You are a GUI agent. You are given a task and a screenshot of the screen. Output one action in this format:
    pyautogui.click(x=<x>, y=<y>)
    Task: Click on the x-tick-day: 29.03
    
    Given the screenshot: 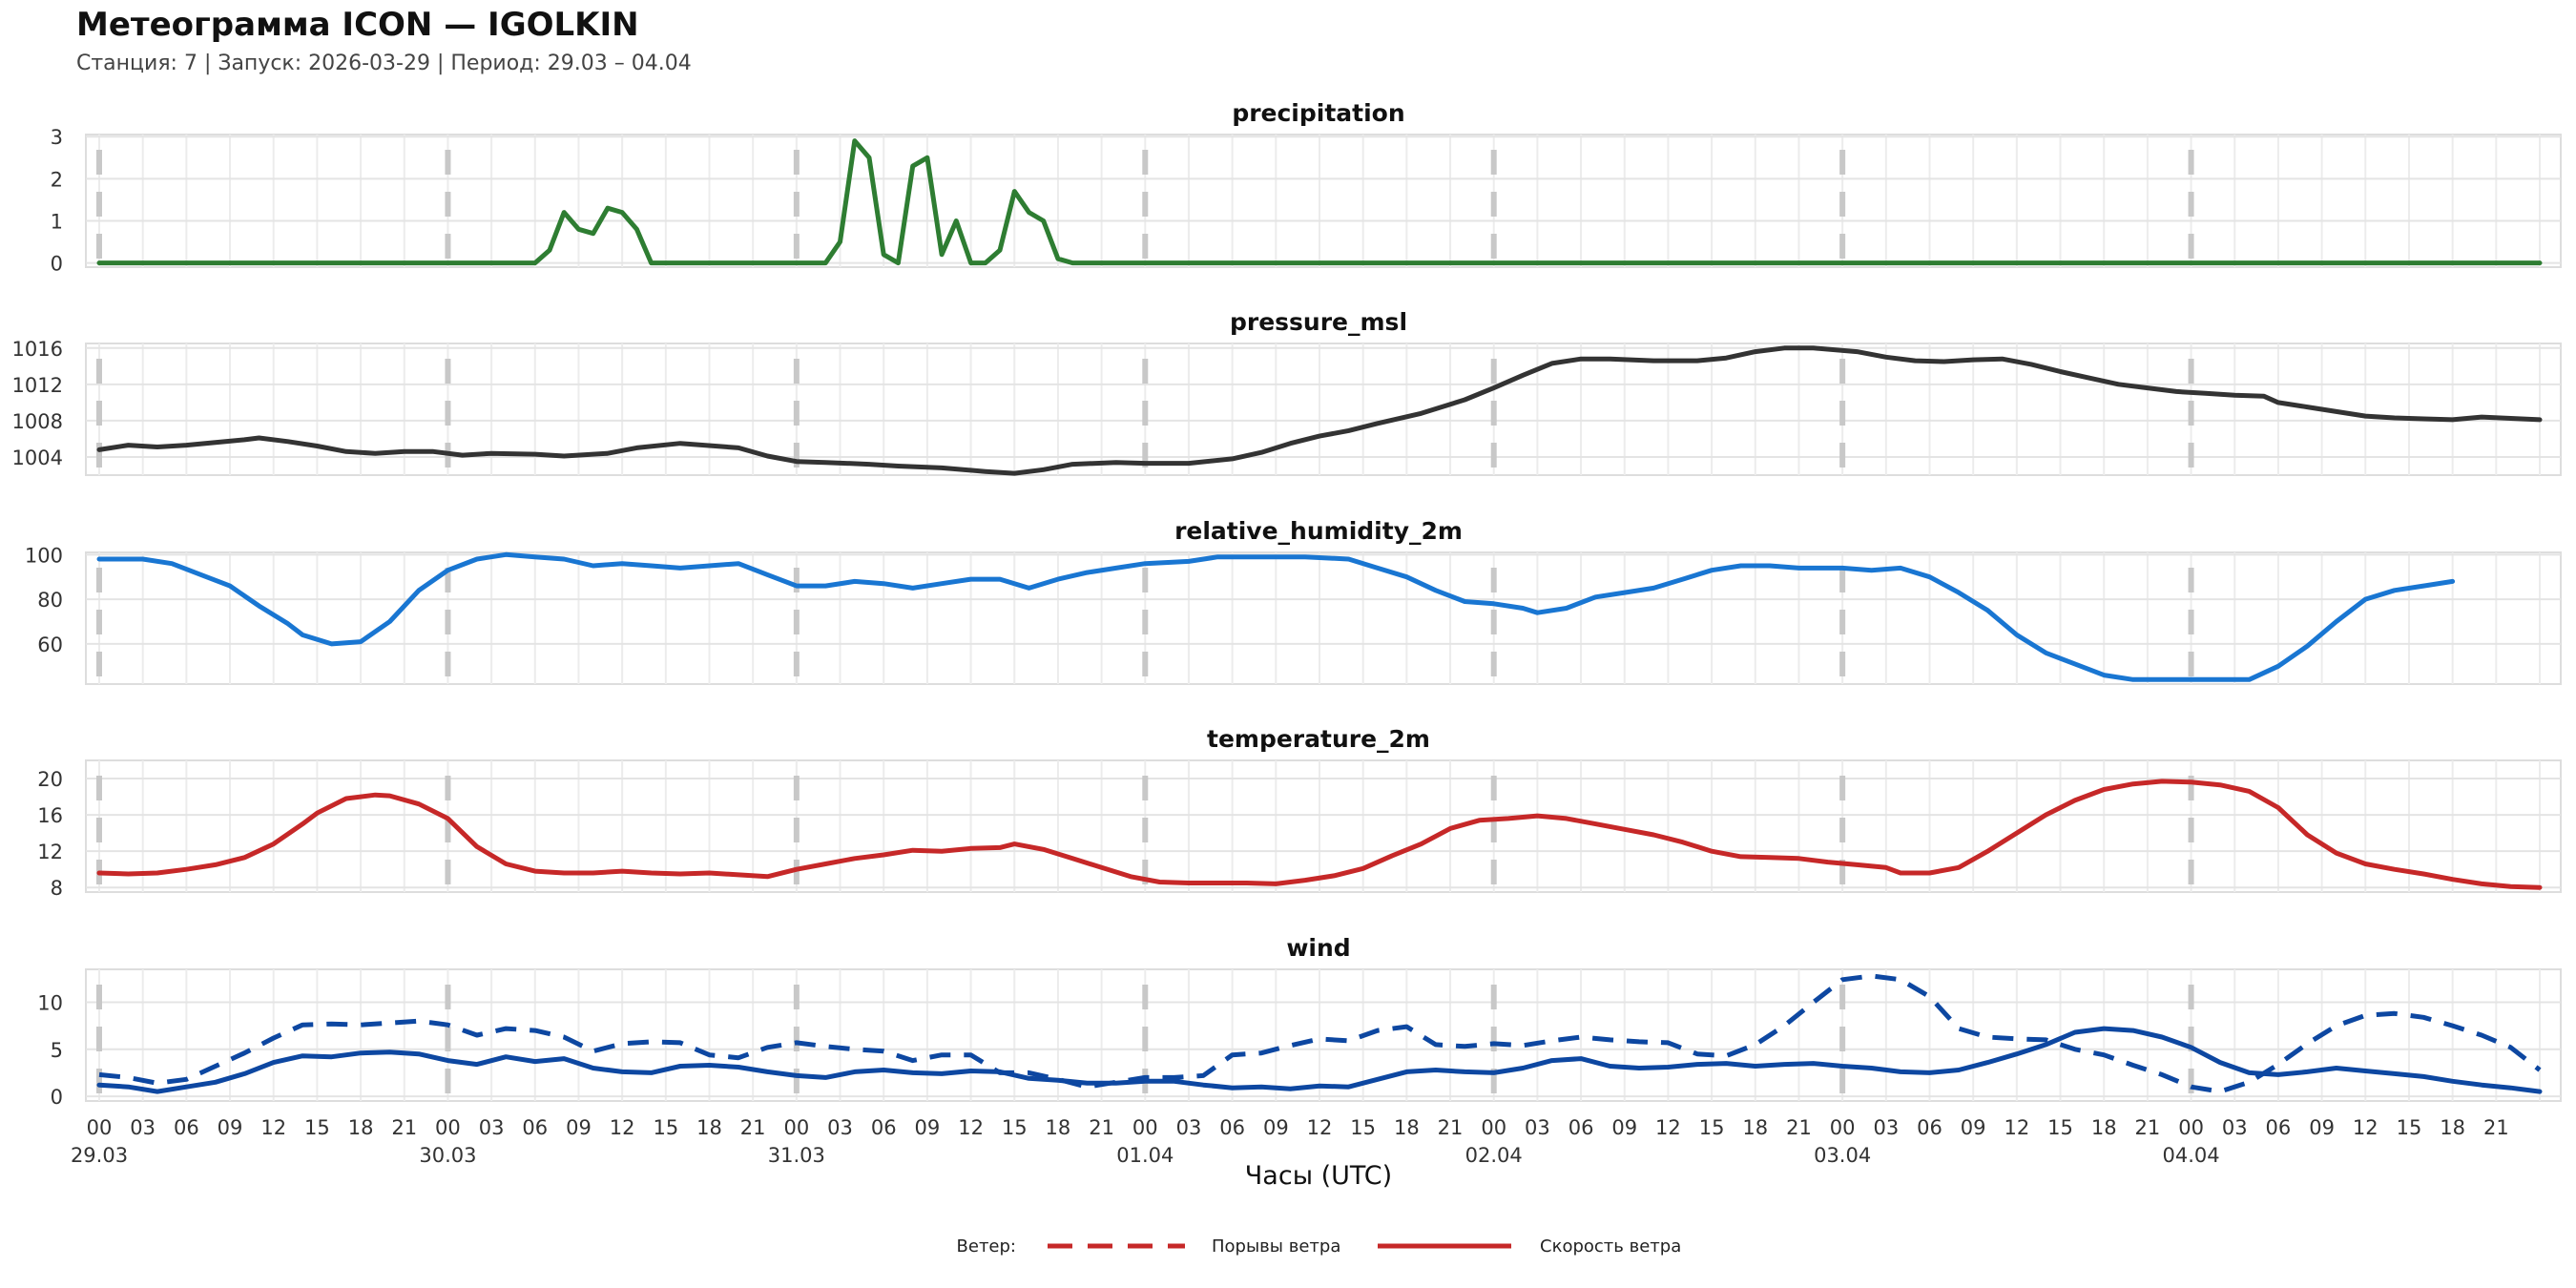 What is the action you would take?
    pyautogui.click(x=99, y=1155)
    